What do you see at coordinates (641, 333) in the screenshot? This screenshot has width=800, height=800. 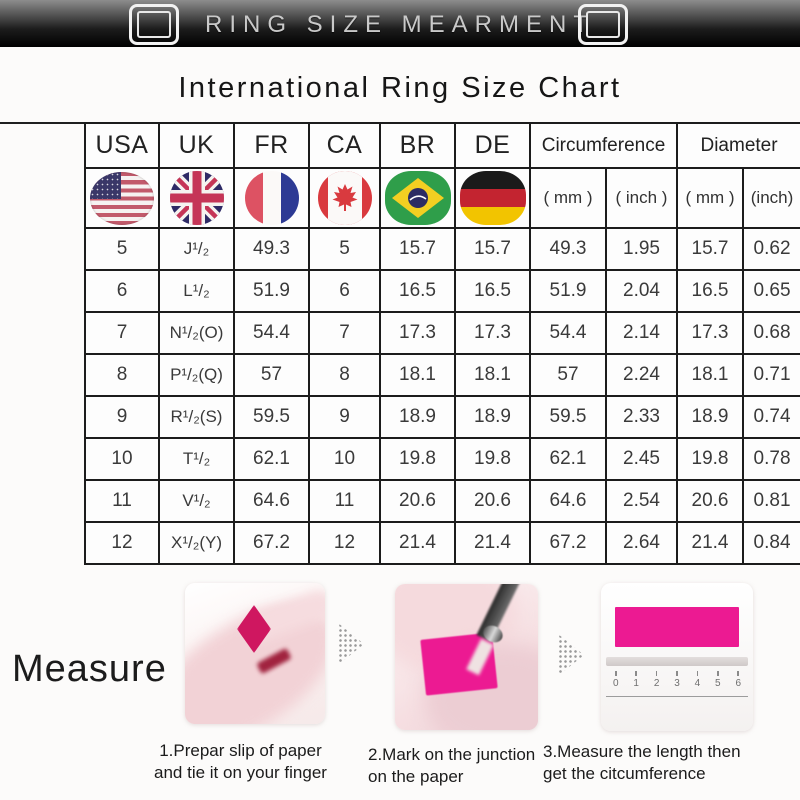 I see `cell: 2.14` at bounding box center [641, 333].